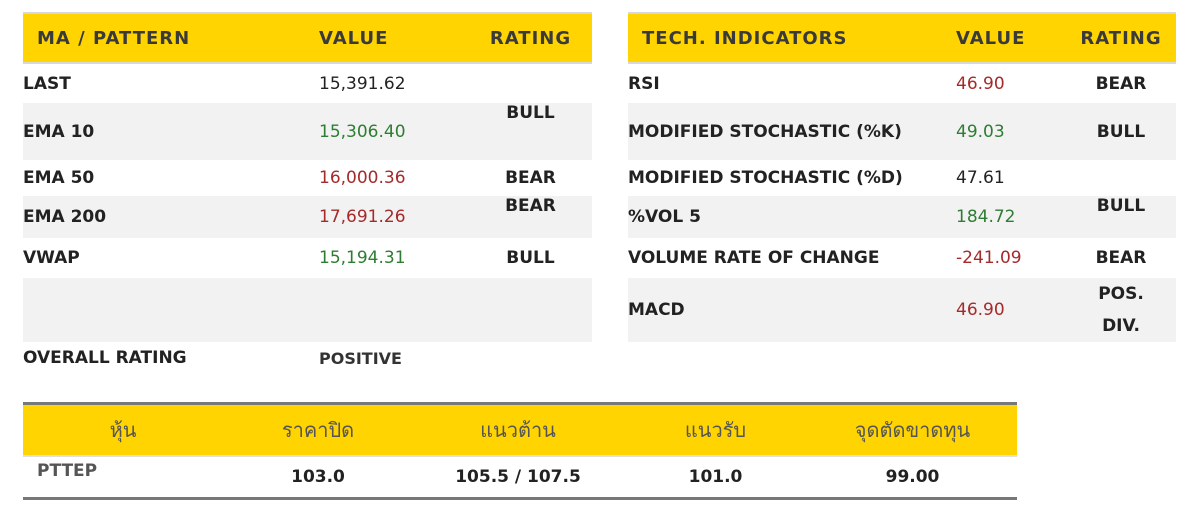 Image resolution: width=1200 pixels, height=526 pixels. What do you see at coordinates (715, 429) in the screenshot?
I see `support-header: แนวรับ` at bounding box center [715, 429].